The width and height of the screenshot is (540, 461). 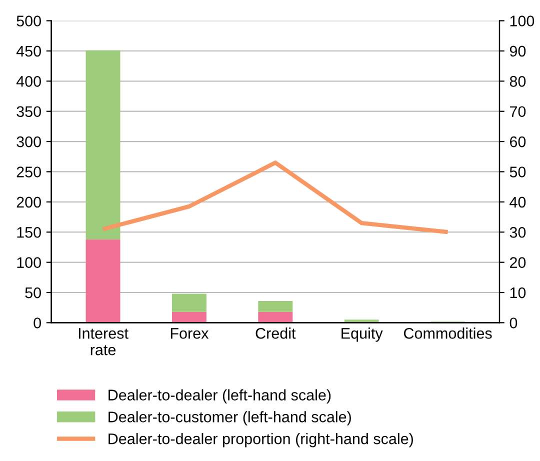 I want to click on y2-tick-label: 70, so click(x=518, y=112).